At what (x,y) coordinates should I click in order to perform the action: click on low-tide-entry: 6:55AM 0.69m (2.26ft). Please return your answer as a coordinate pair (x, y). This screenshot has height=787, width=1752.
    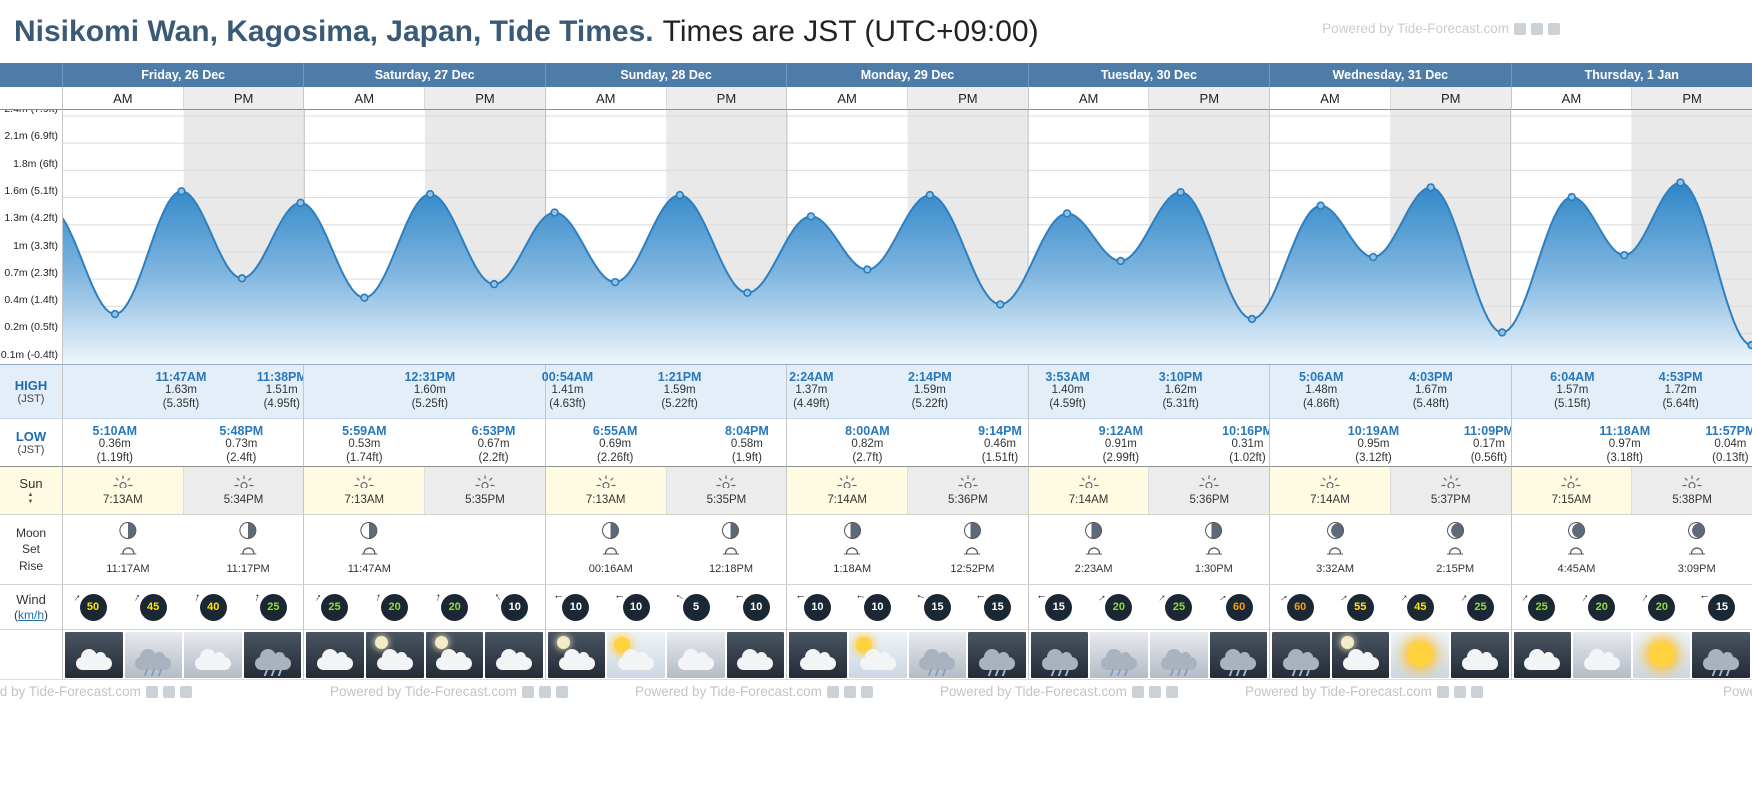
    Looking at the image, I should click on (615, 444).